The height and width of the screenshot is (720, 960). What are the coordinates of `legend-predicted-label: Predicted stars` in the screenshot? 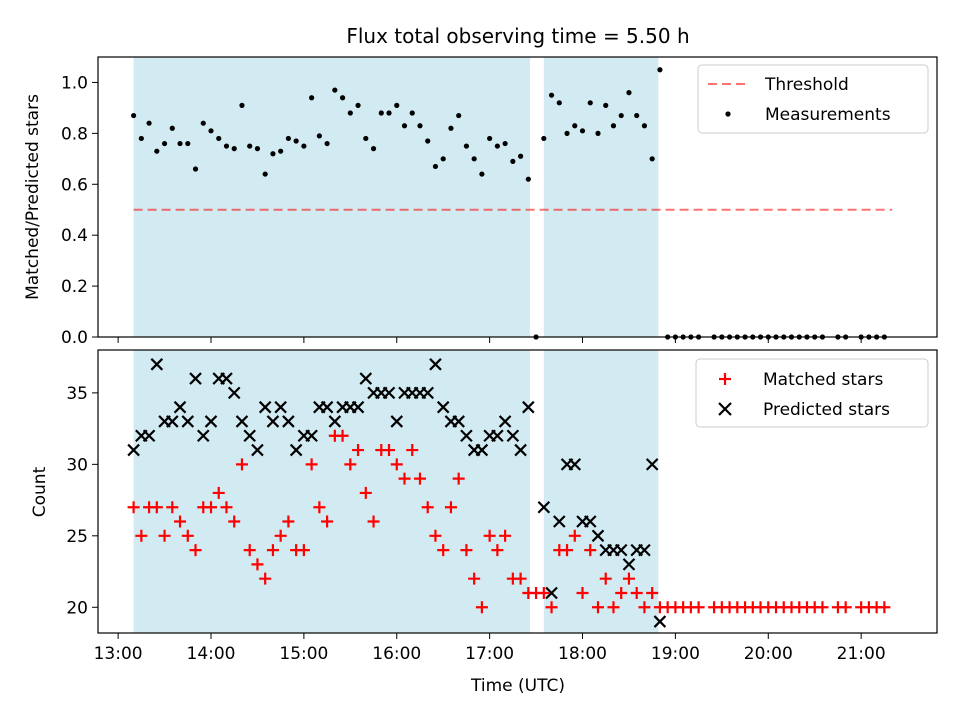 It's located at (826, 410).